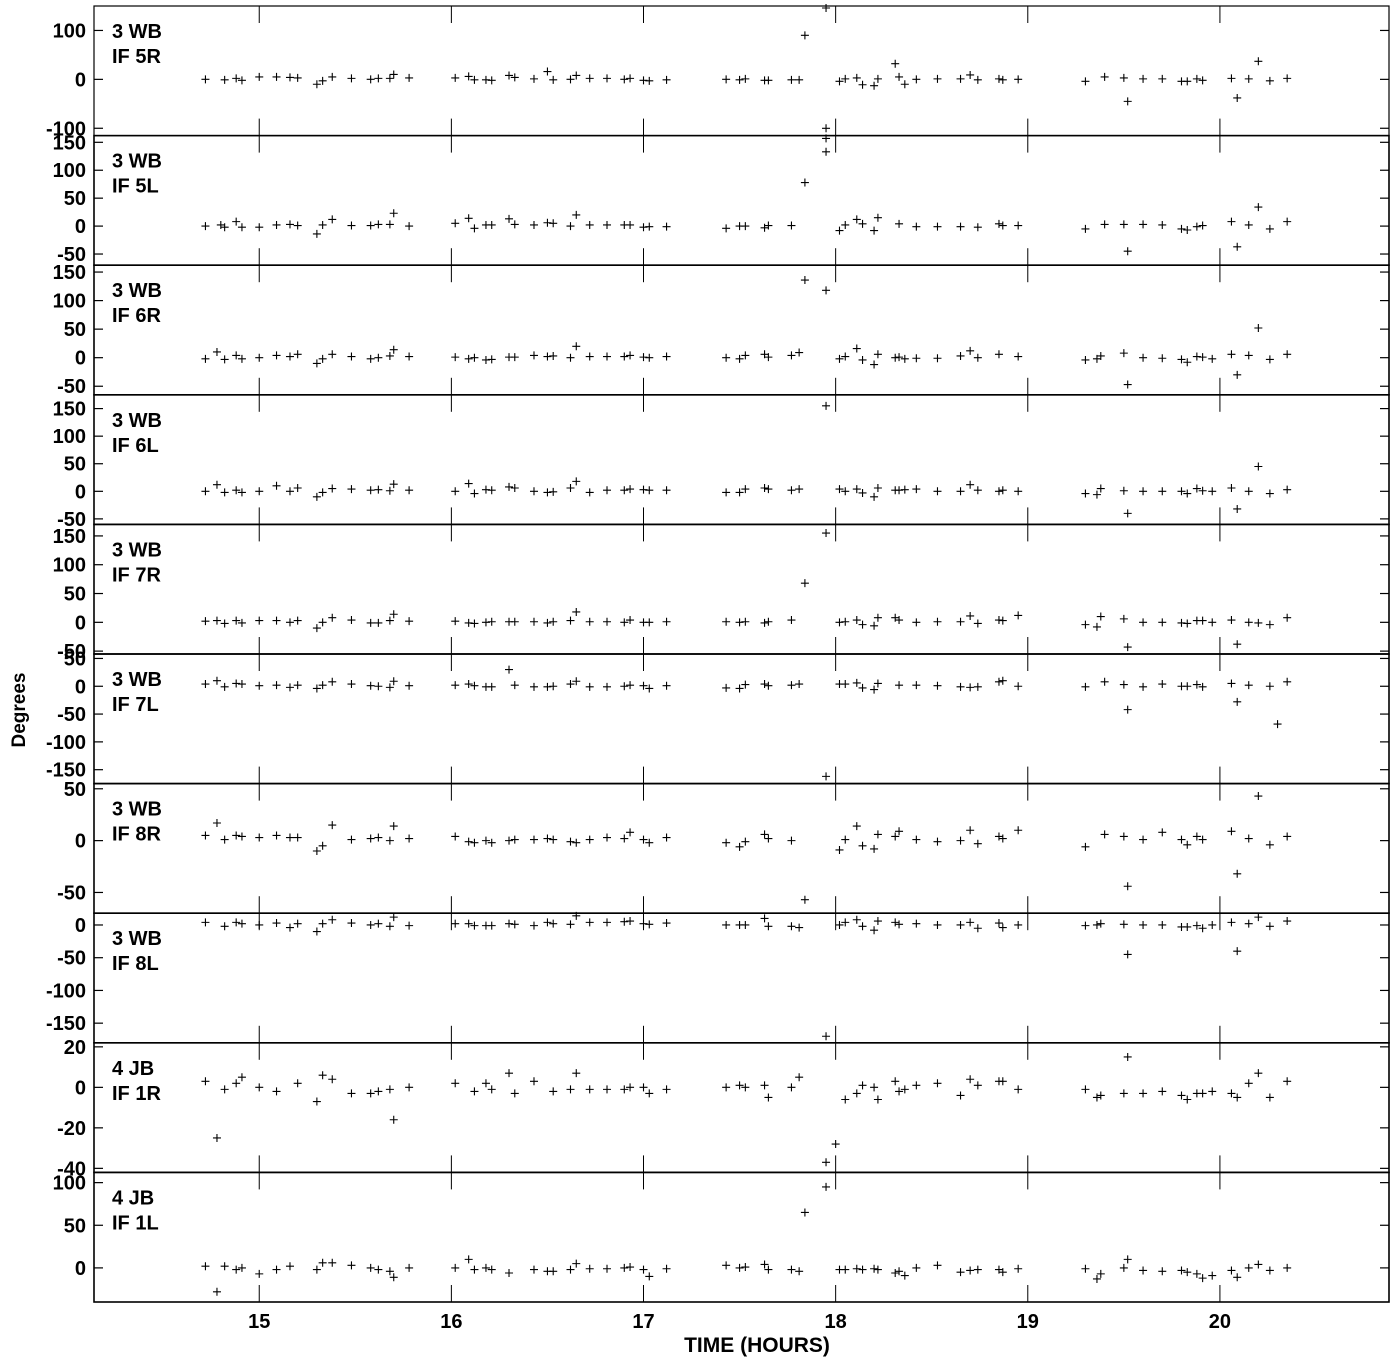 This screenshot has width=1399, height=1359. What do you see at coordinates (643, 1322) in the screenshot?
I see `x-tick-label: 17` at bounding box center [643, 1322].